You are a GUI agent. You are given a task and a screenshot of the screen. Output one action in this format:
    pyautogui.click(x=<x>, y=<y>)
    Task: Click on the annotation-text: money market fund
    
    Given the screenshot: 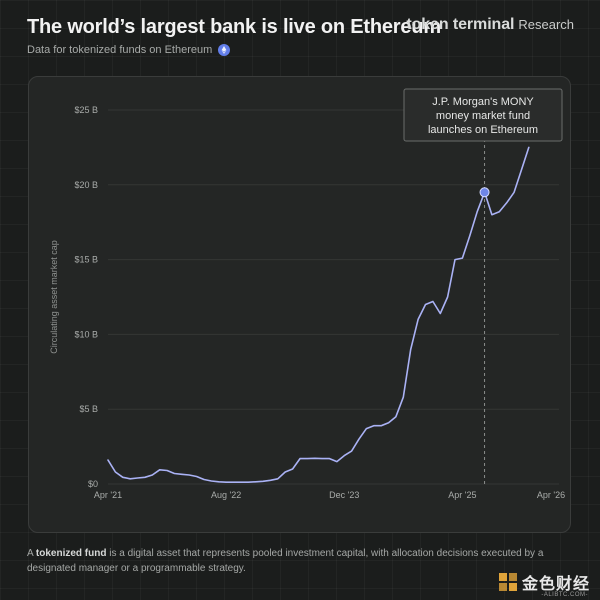 What is the action you would take?
    pyautogui.click(x=483, y=116)
    